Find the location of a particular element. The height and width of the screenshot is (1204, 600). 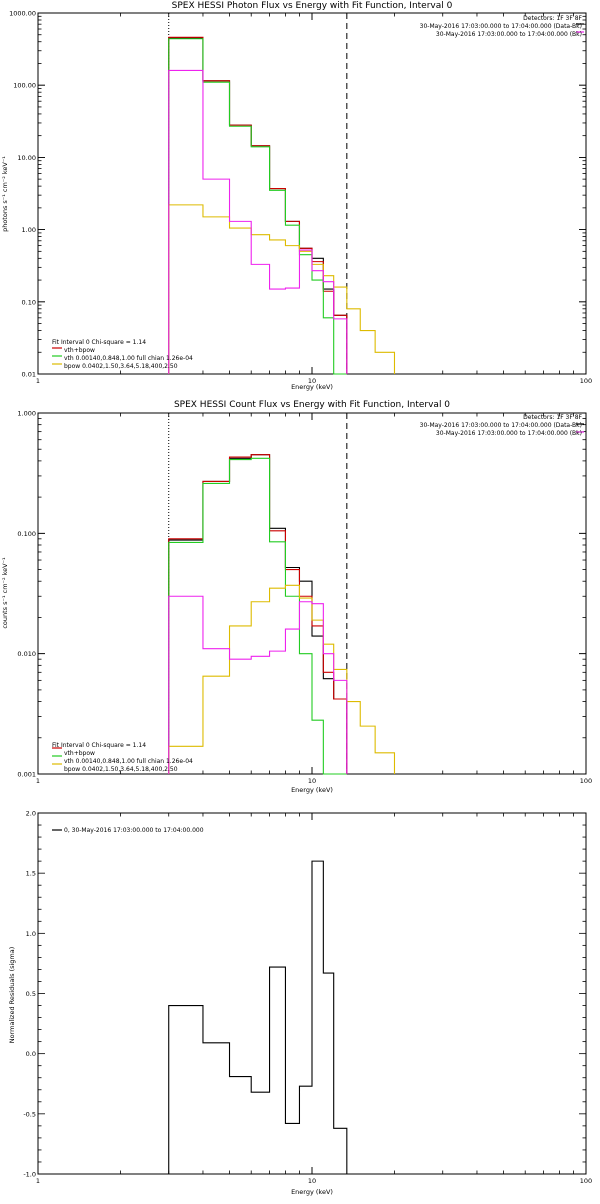

y-tick-label: 0.10 is located at coordinates (29, 302).